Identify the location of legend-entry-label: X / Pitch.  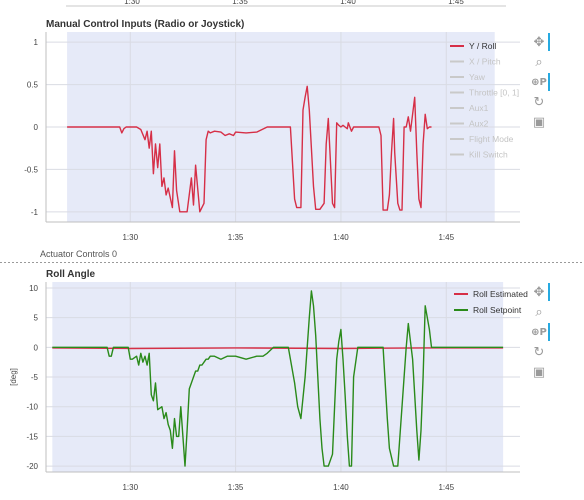
(485, 62).